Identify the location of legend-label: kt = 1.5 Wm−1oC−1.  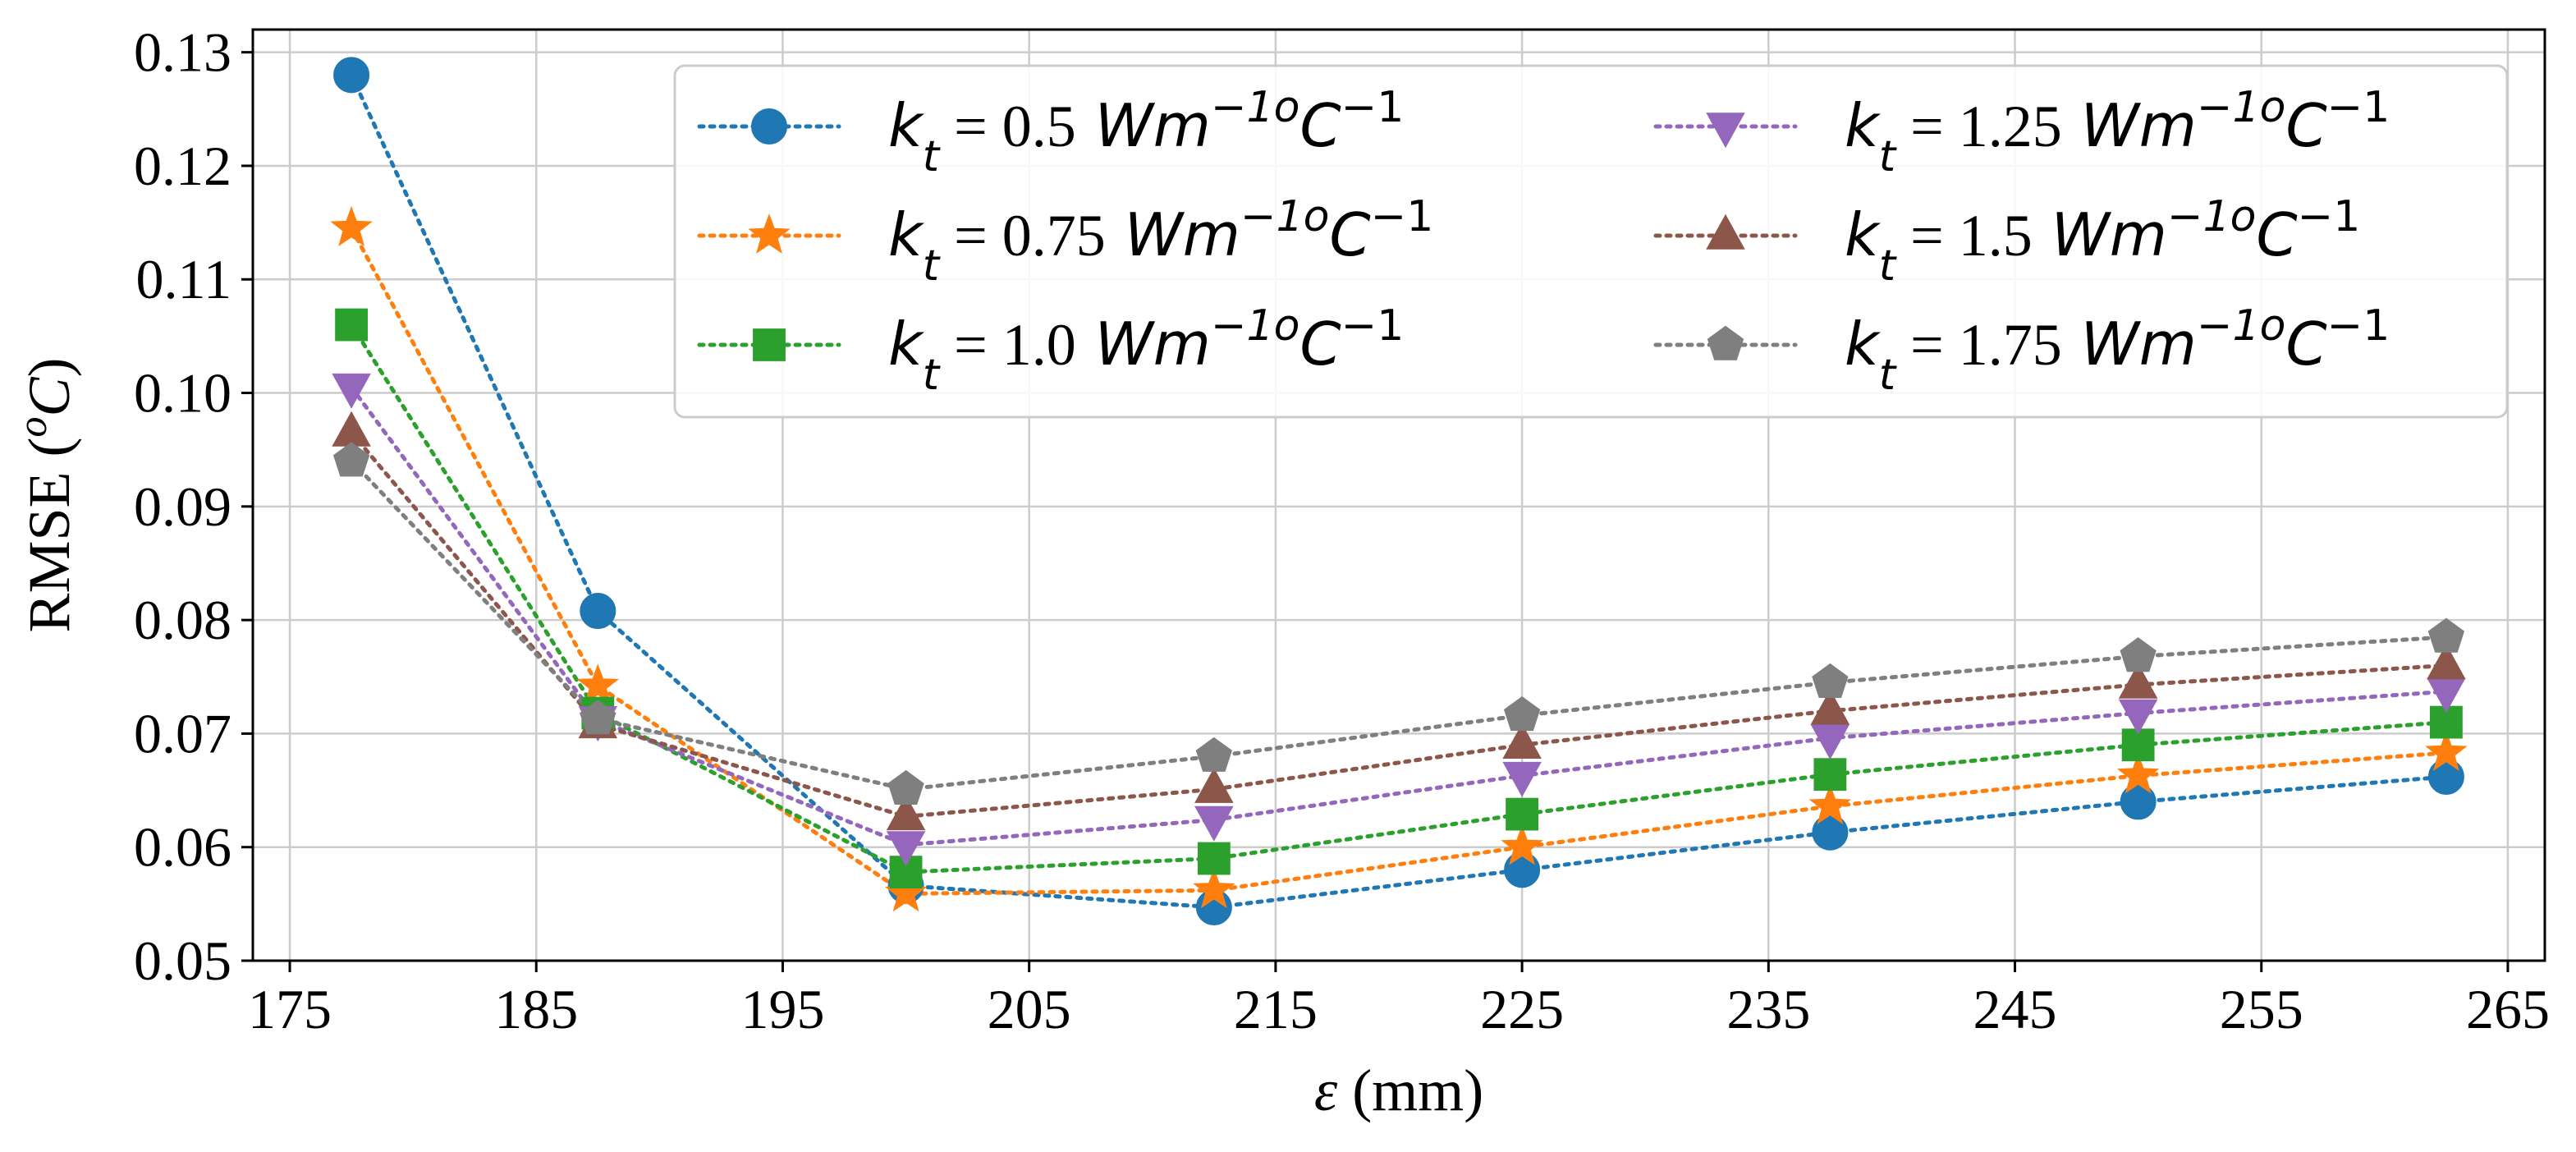
(2103, 241).